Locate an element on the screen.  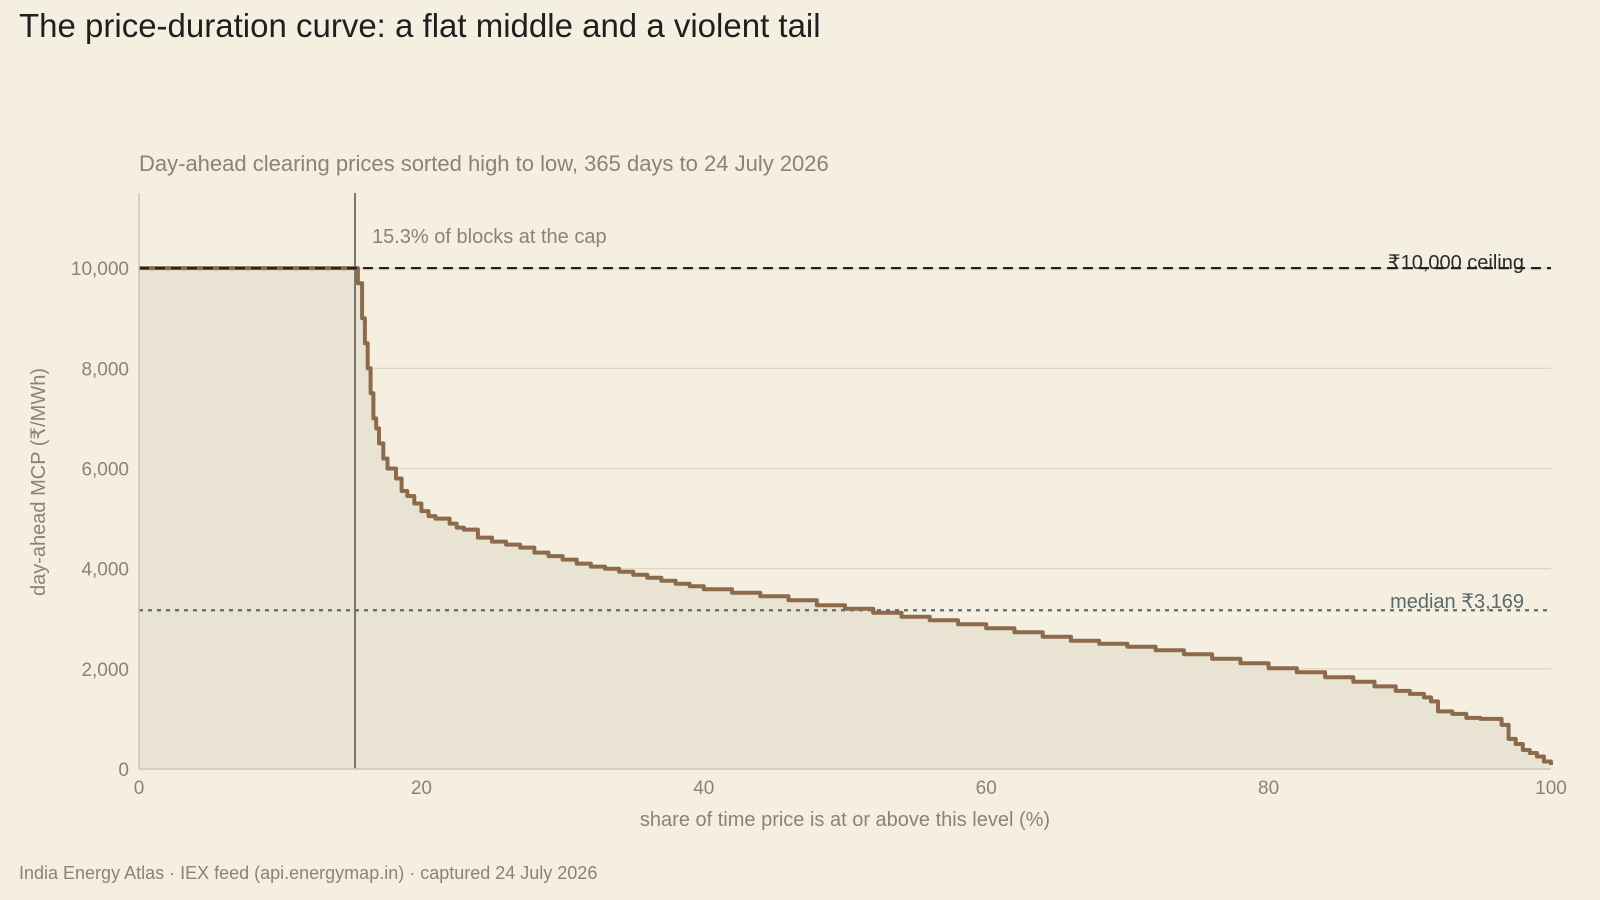
y-tick-label: 2,000 is located at coordinates (105, 670).